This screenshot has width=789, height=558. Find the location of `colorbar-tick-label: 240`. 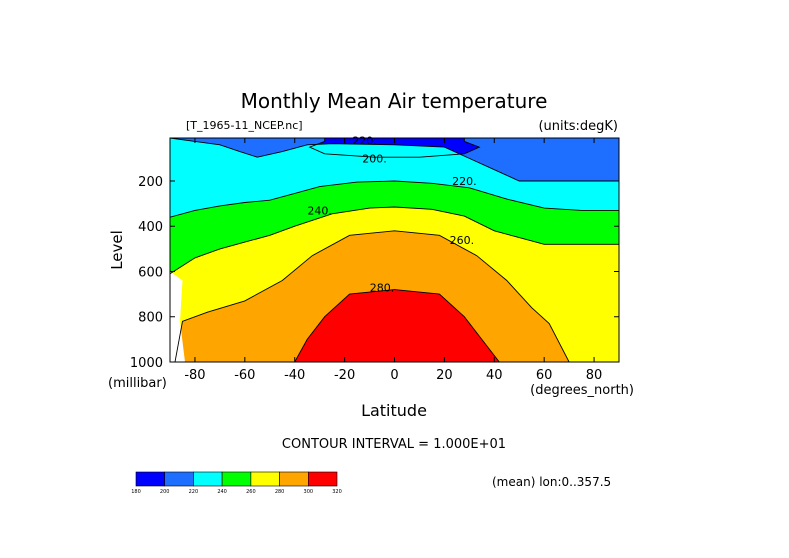

colorbar-tick-label: 240 is located at coordinates (222, 492).